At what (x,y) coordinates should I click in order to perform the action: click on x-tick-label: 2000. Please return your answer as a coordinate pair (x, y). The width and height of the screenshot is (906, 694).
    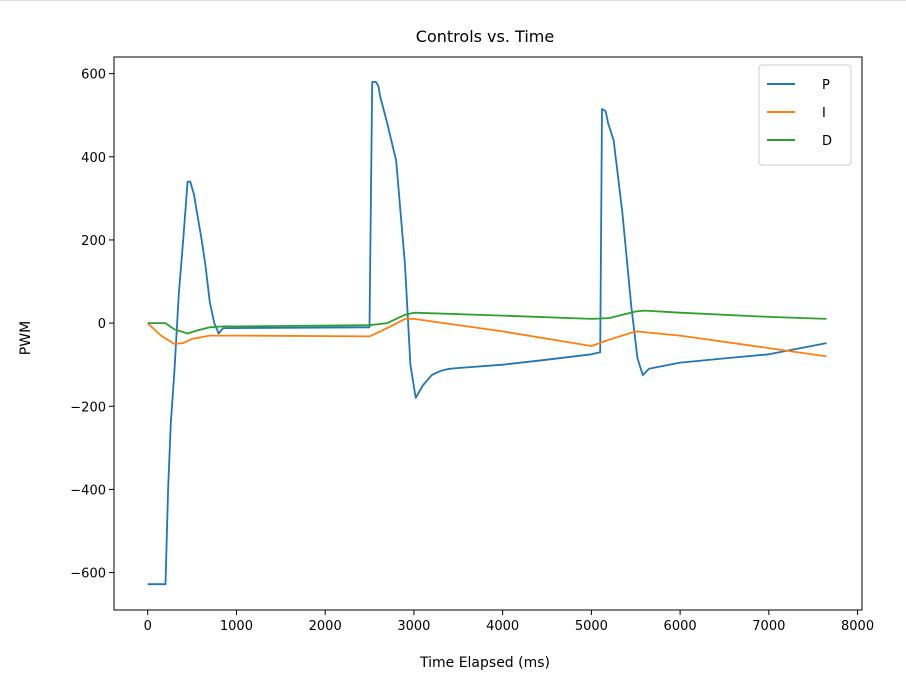
    Looking at the image, I should click on (325, 626).